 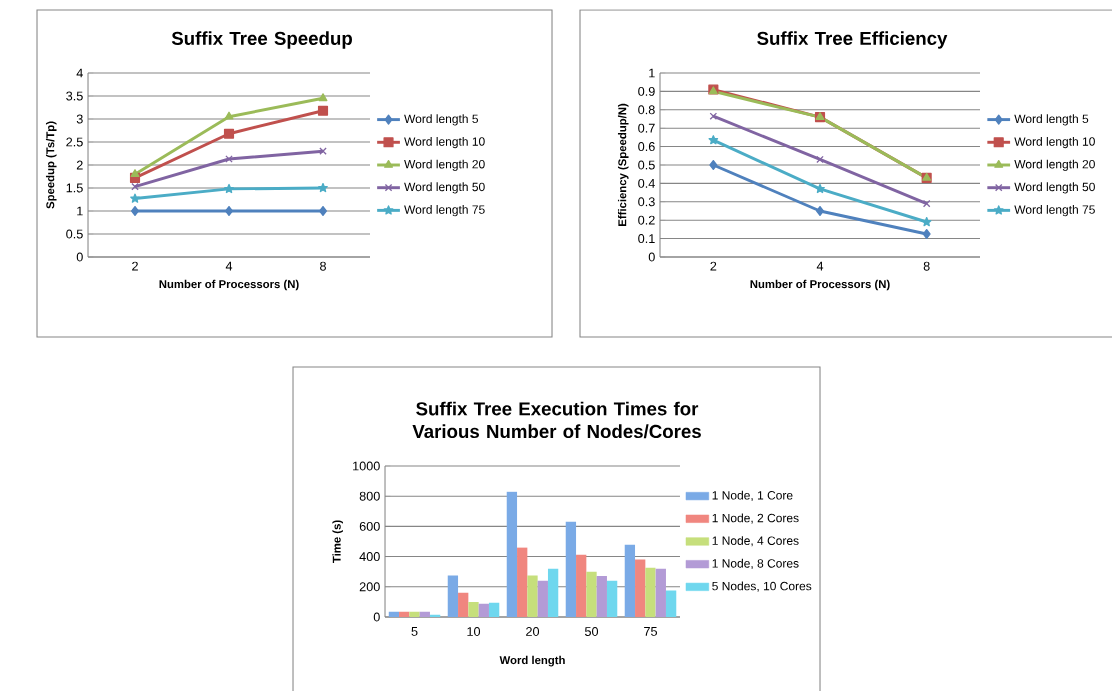 What do you see at coordinates (474, 631) in the screenshot?
I see `x-tick-label: 10` at bounding box center [474, 631].